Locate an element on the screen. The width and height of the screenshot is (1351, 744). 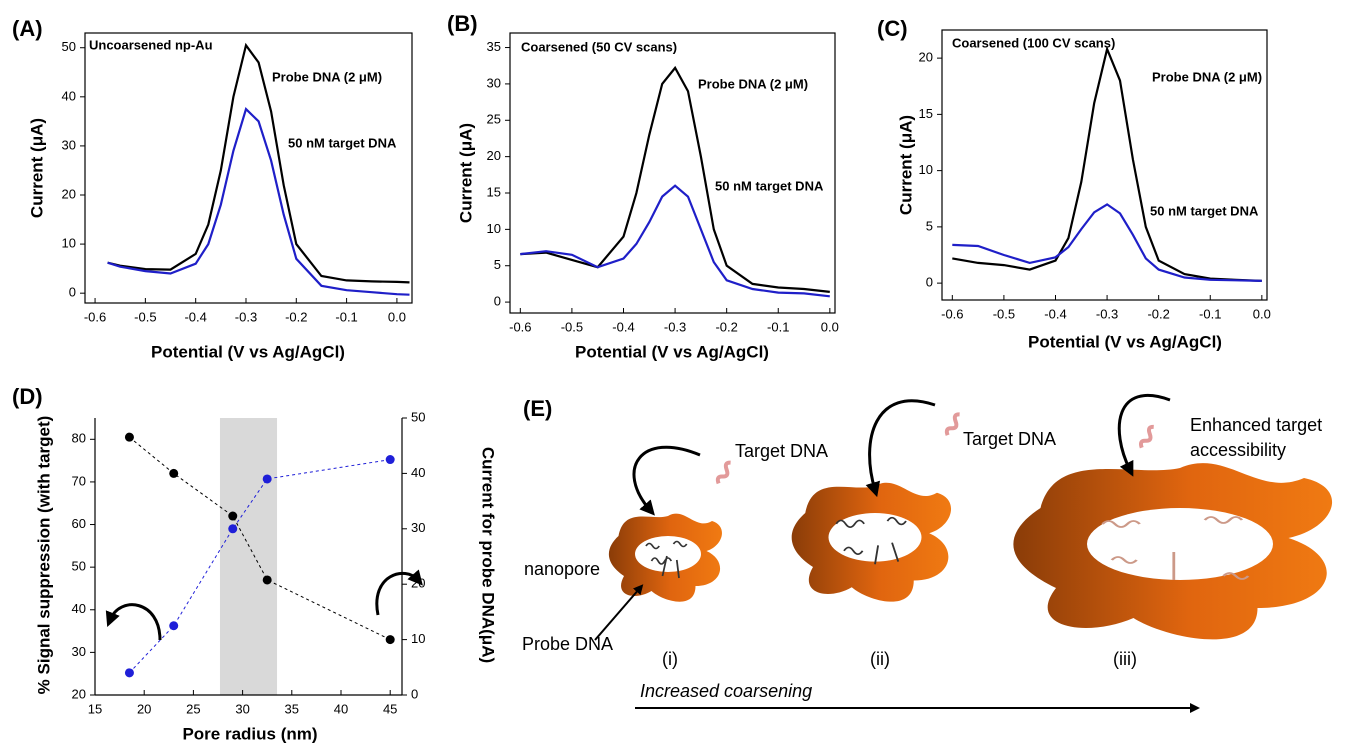
enhanced-label: accessibility is located at coordinates (1238, 450).